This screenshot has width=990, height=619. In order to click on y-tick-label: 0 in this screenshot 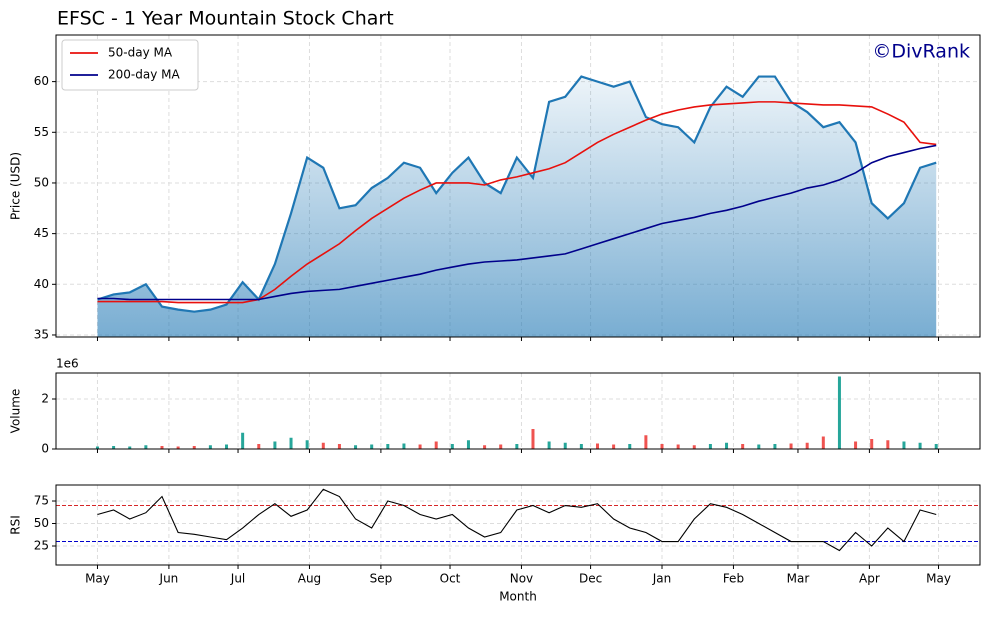, I will do `click(45, 449)`.